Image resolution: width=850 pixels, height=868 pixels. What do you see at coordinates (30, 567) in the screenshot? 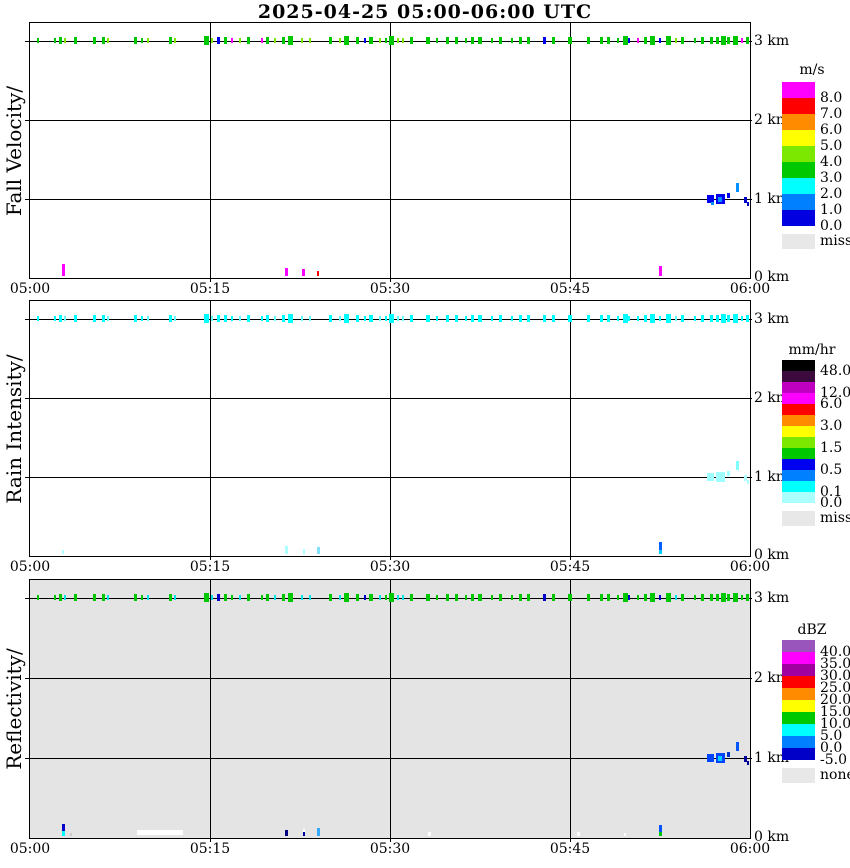
I see `time-tick-label: 05:00` at bounding box center [30, 567].